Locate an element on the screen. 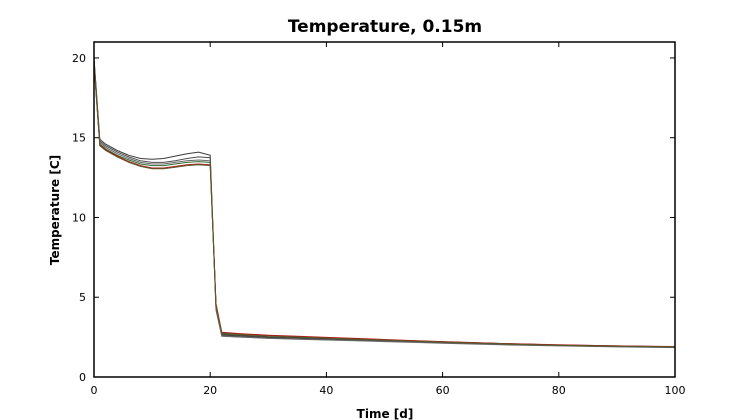  x-tick-label: 0 is located at coordinates (94, 390).